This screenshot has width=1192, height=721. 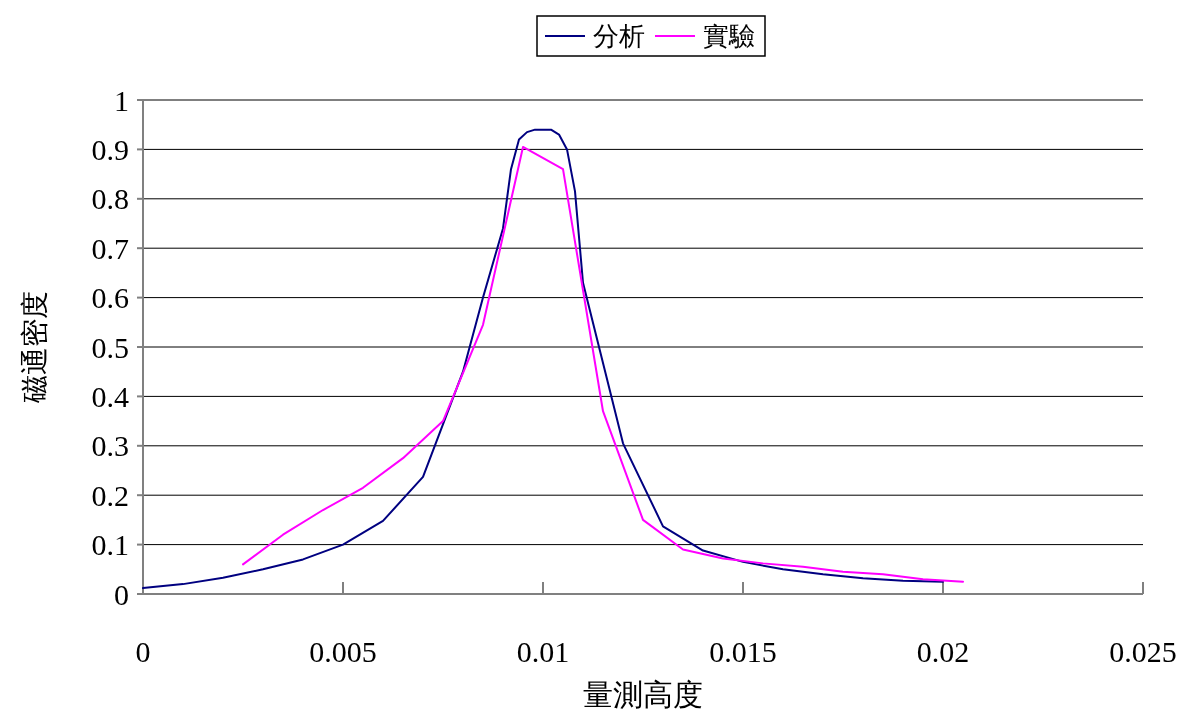 I want to click on x-axis-title: 量測高度, so click(x=643, y=694).